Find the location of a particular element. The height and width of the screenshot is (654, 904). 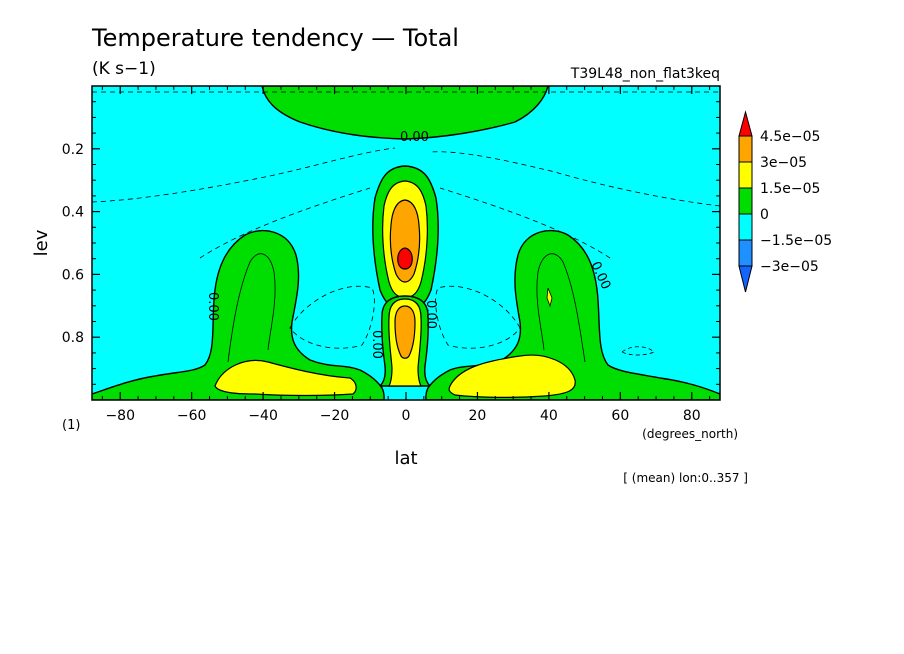

colorbar-label: −3e−05 is located at coordinates (789, 267).